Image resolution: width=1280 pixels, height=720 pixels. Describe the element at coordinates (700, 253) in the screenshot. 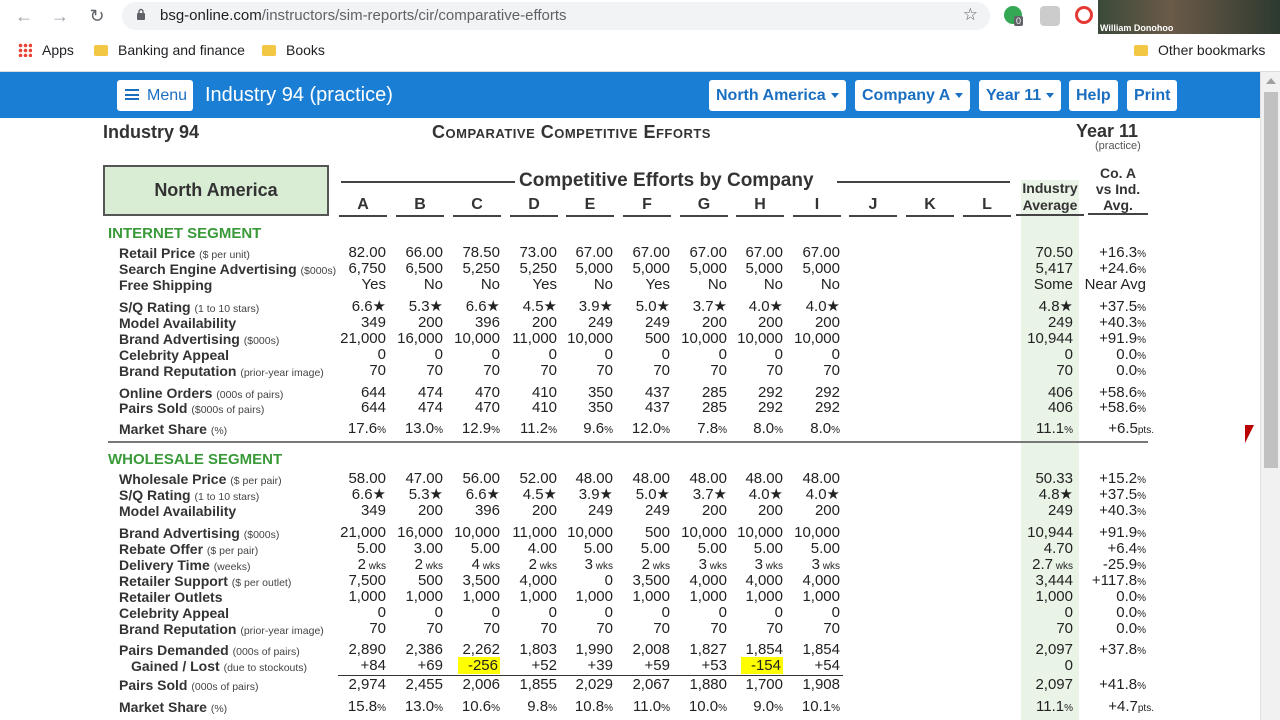

I see `cell-company-g: 67.00` at that location.